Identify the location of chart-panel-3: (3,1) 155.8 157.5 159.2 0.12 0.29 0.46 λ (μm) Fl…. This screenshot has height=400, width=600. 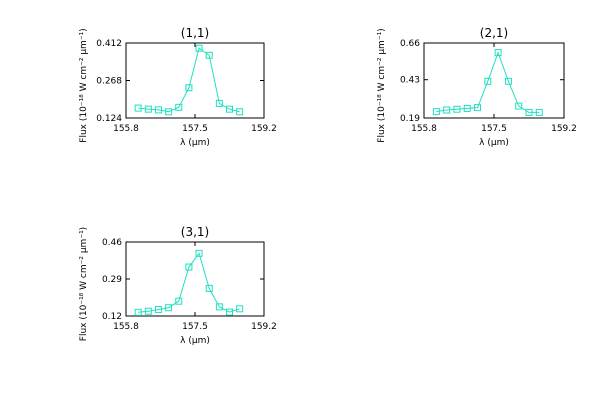
(178, 285).